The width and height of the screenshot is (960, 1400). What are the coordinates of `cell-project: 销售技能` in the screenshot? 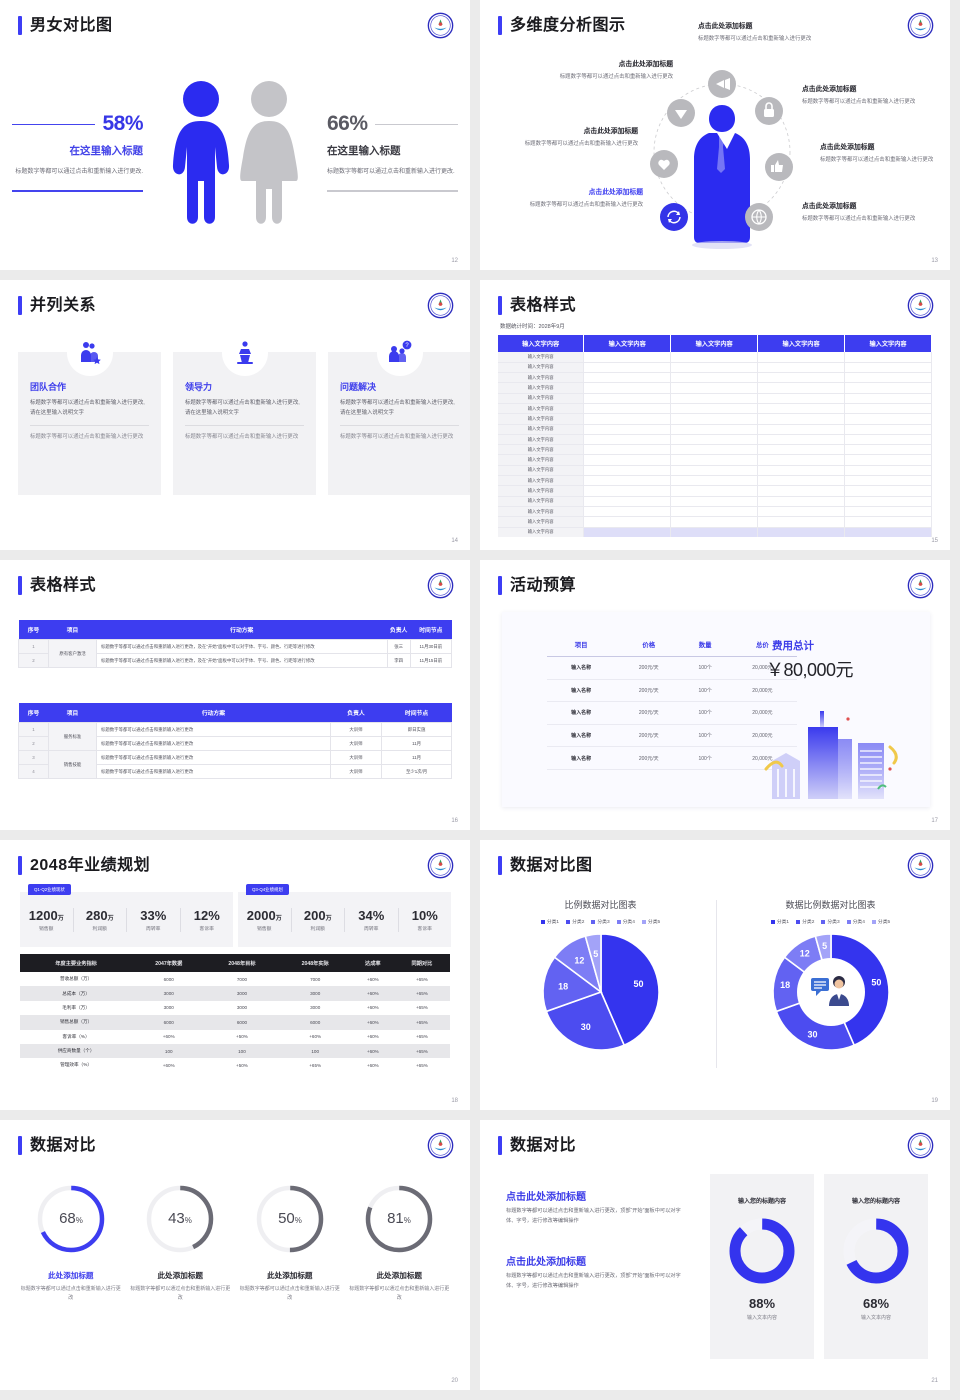 It's located at (72, 765).